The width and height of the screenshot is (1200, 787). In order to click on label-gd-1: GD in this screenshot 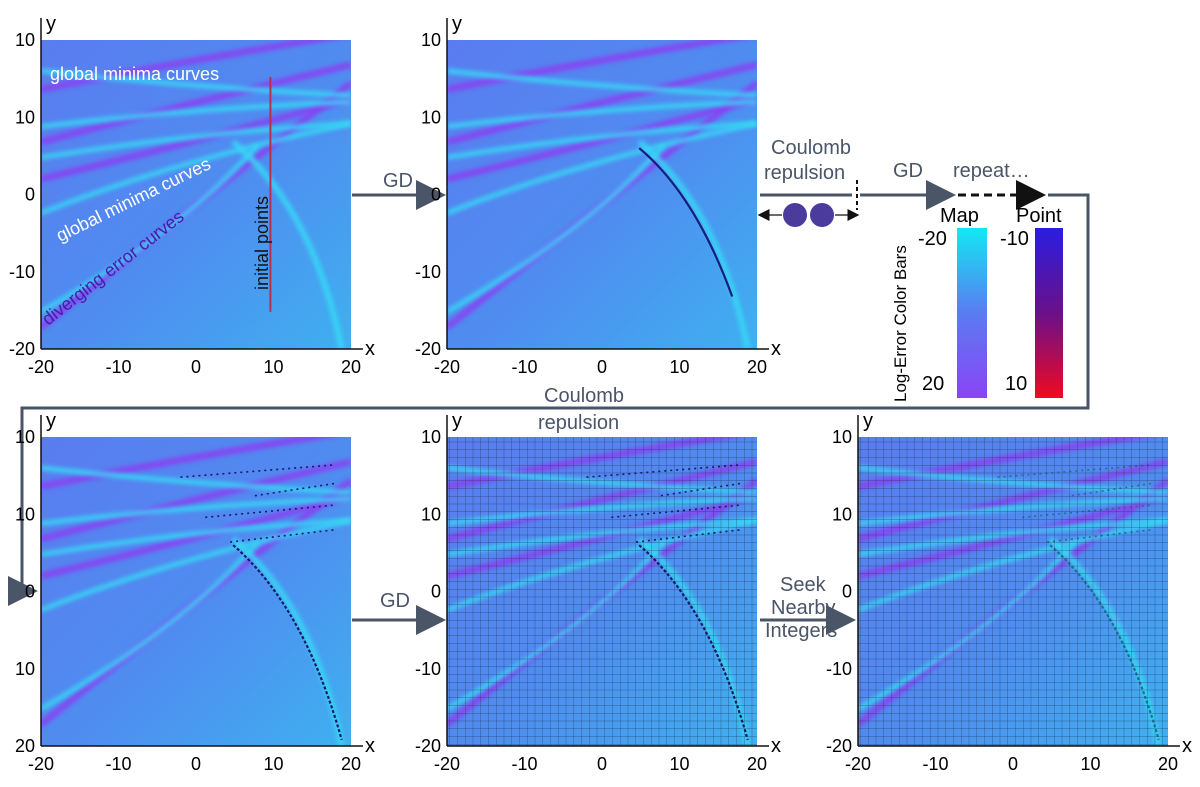, I will do `click(398, 181)`.